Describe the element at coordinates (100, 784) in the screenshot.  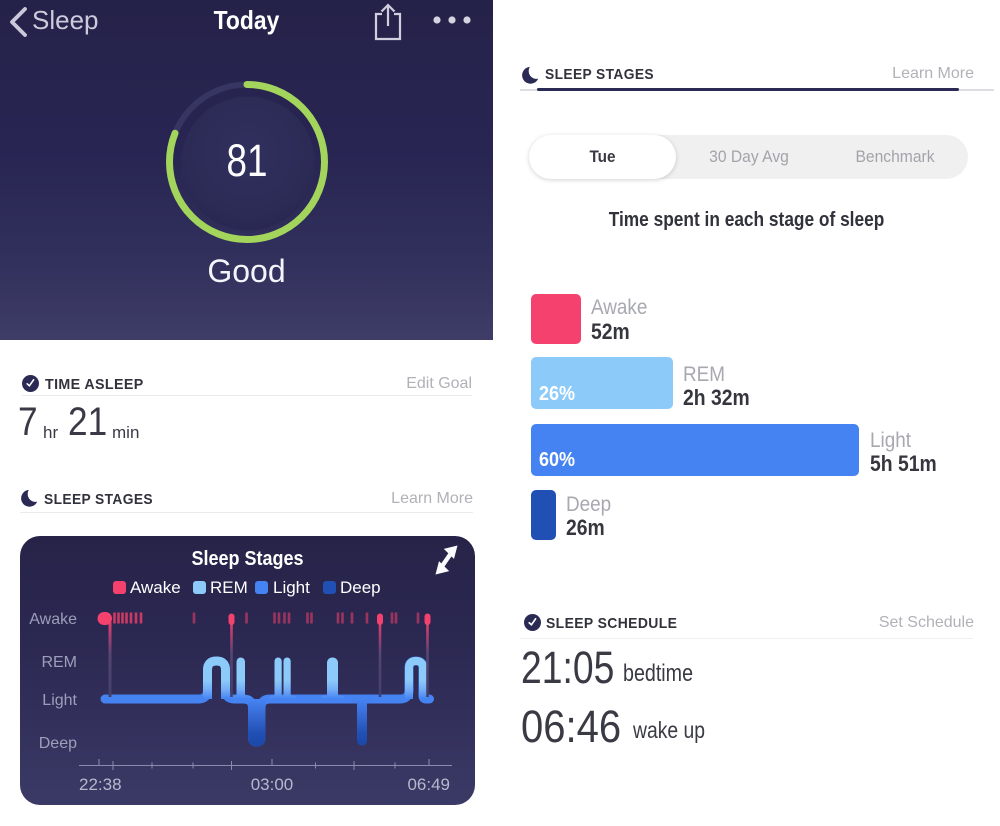
I see `svg-text: 22:38` at that location.